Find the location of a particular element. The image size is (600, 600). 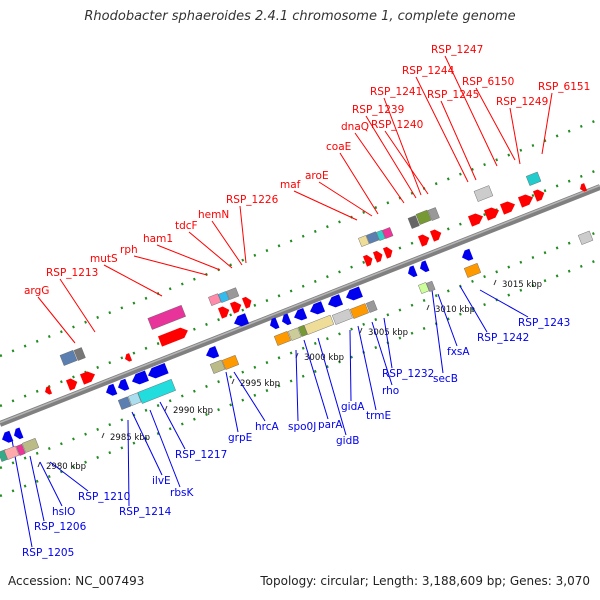

gene-label-rsp_1240: RSP_1240 is located at coordinates (397, 125).